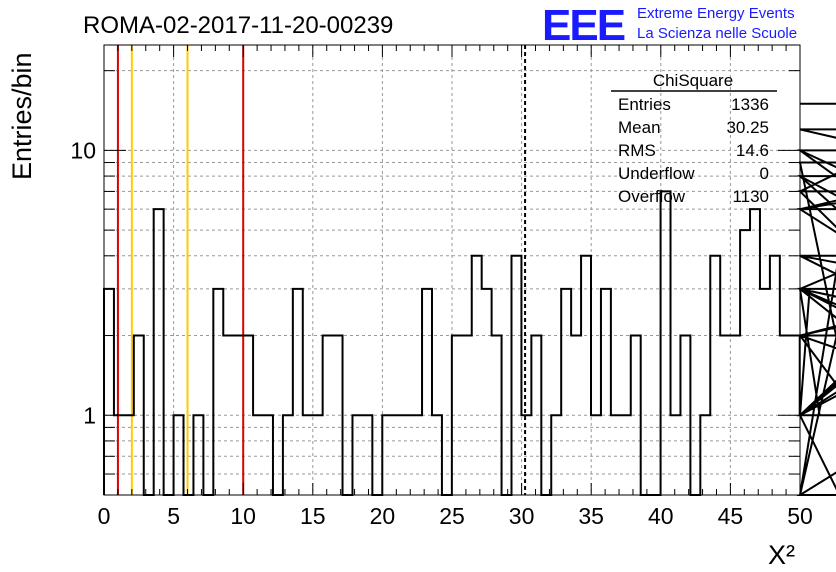 This screenshot has width=836, height=572. What do you see at coordinates (522, 516) in the screenshot?
I see `x-tick-label-6: 30` at bounding box center [522, 516].